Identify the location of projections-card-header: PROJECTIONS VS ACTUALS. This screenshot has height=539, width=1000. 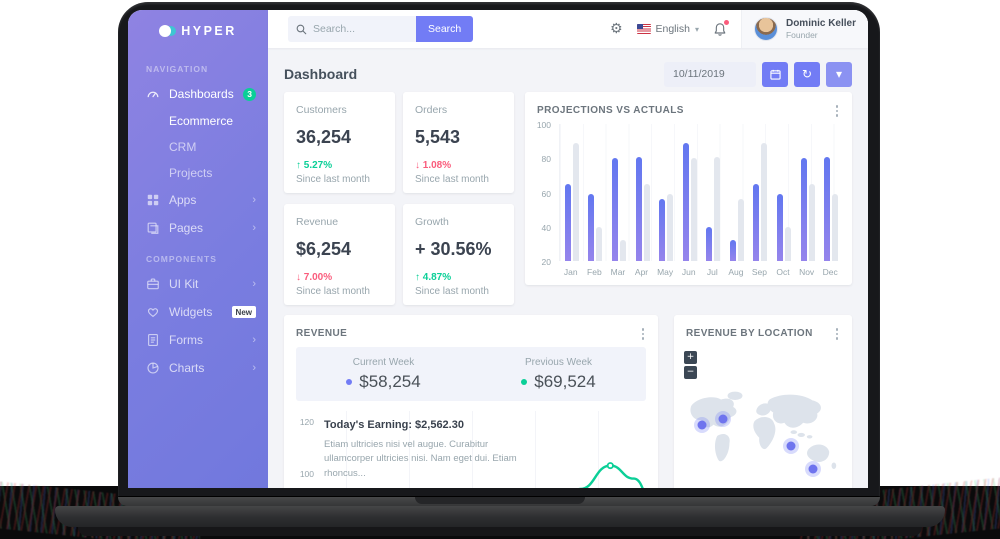
(688, 105).